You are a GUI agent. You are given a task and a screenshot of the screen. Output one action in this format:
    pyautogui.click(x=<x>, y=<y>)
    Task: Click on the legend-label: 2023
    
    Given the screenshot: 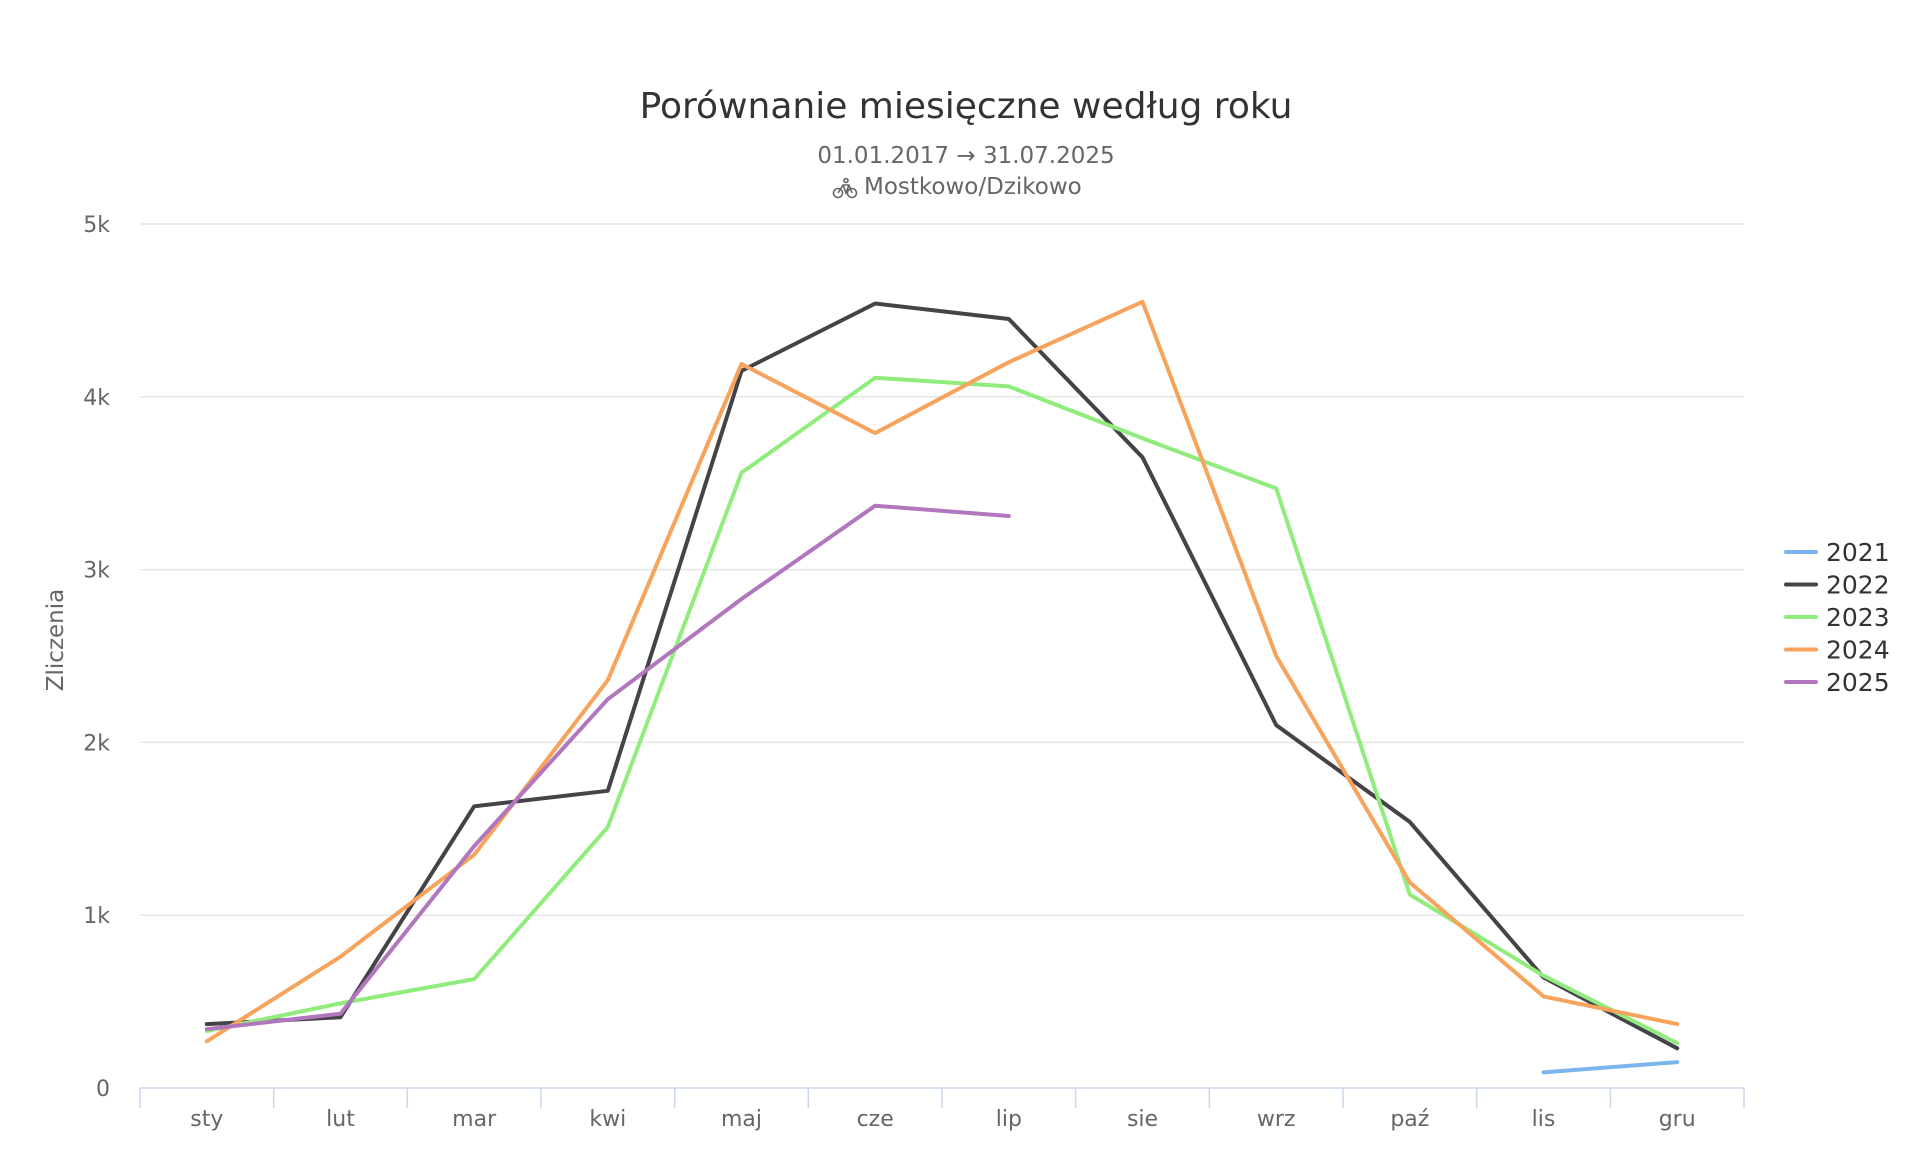 What is the action you would take?
    pyautogui.click(x=1858, y=617)
    